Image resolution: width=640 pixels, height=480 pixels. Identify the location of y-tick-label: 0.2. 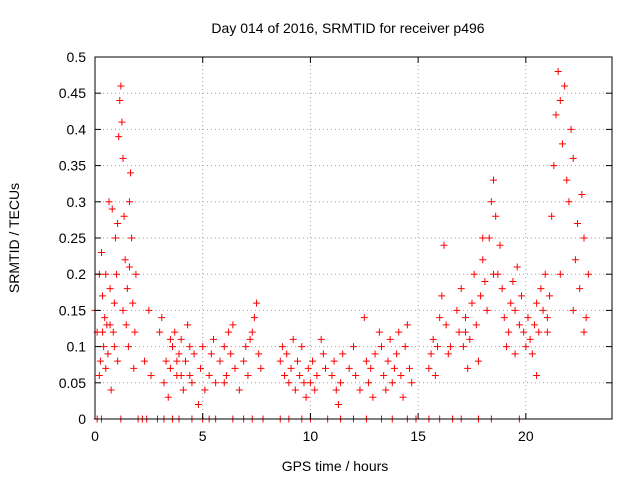
(77, 274).